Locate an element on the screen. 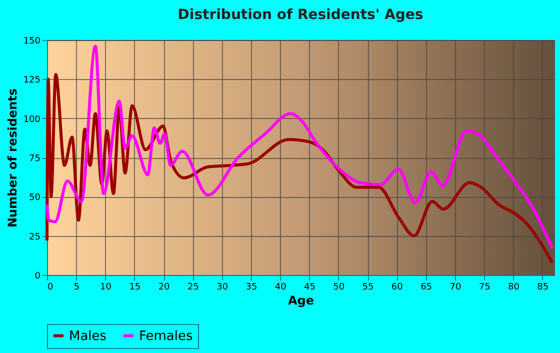 This screenshot has width=560, height=353. y-tick-label: 0 is located at coordinates (37, 277).